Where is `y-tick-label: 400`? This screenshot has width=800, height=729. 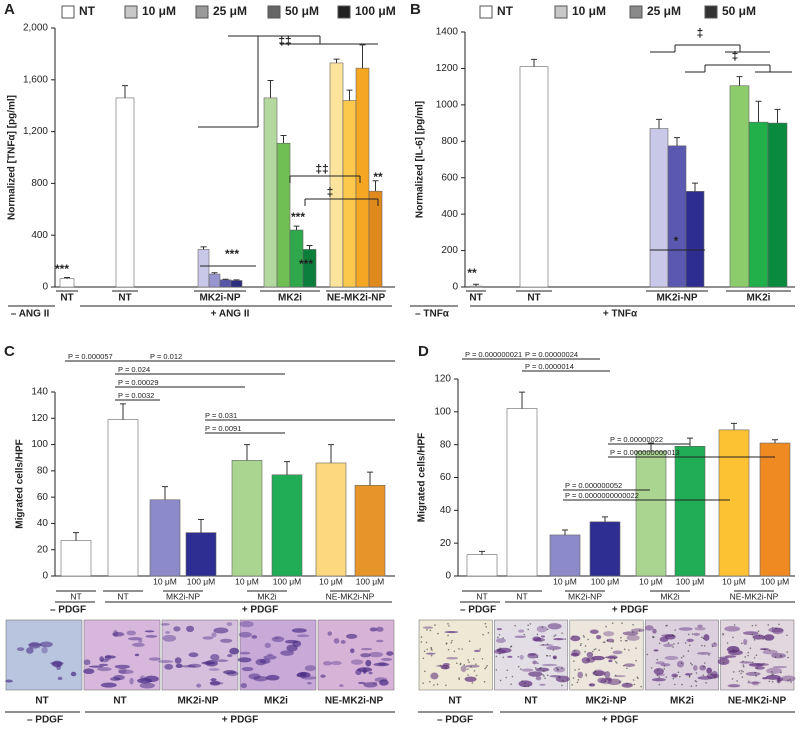 y-tick-label: 400 is located at coordinates (39, 235).